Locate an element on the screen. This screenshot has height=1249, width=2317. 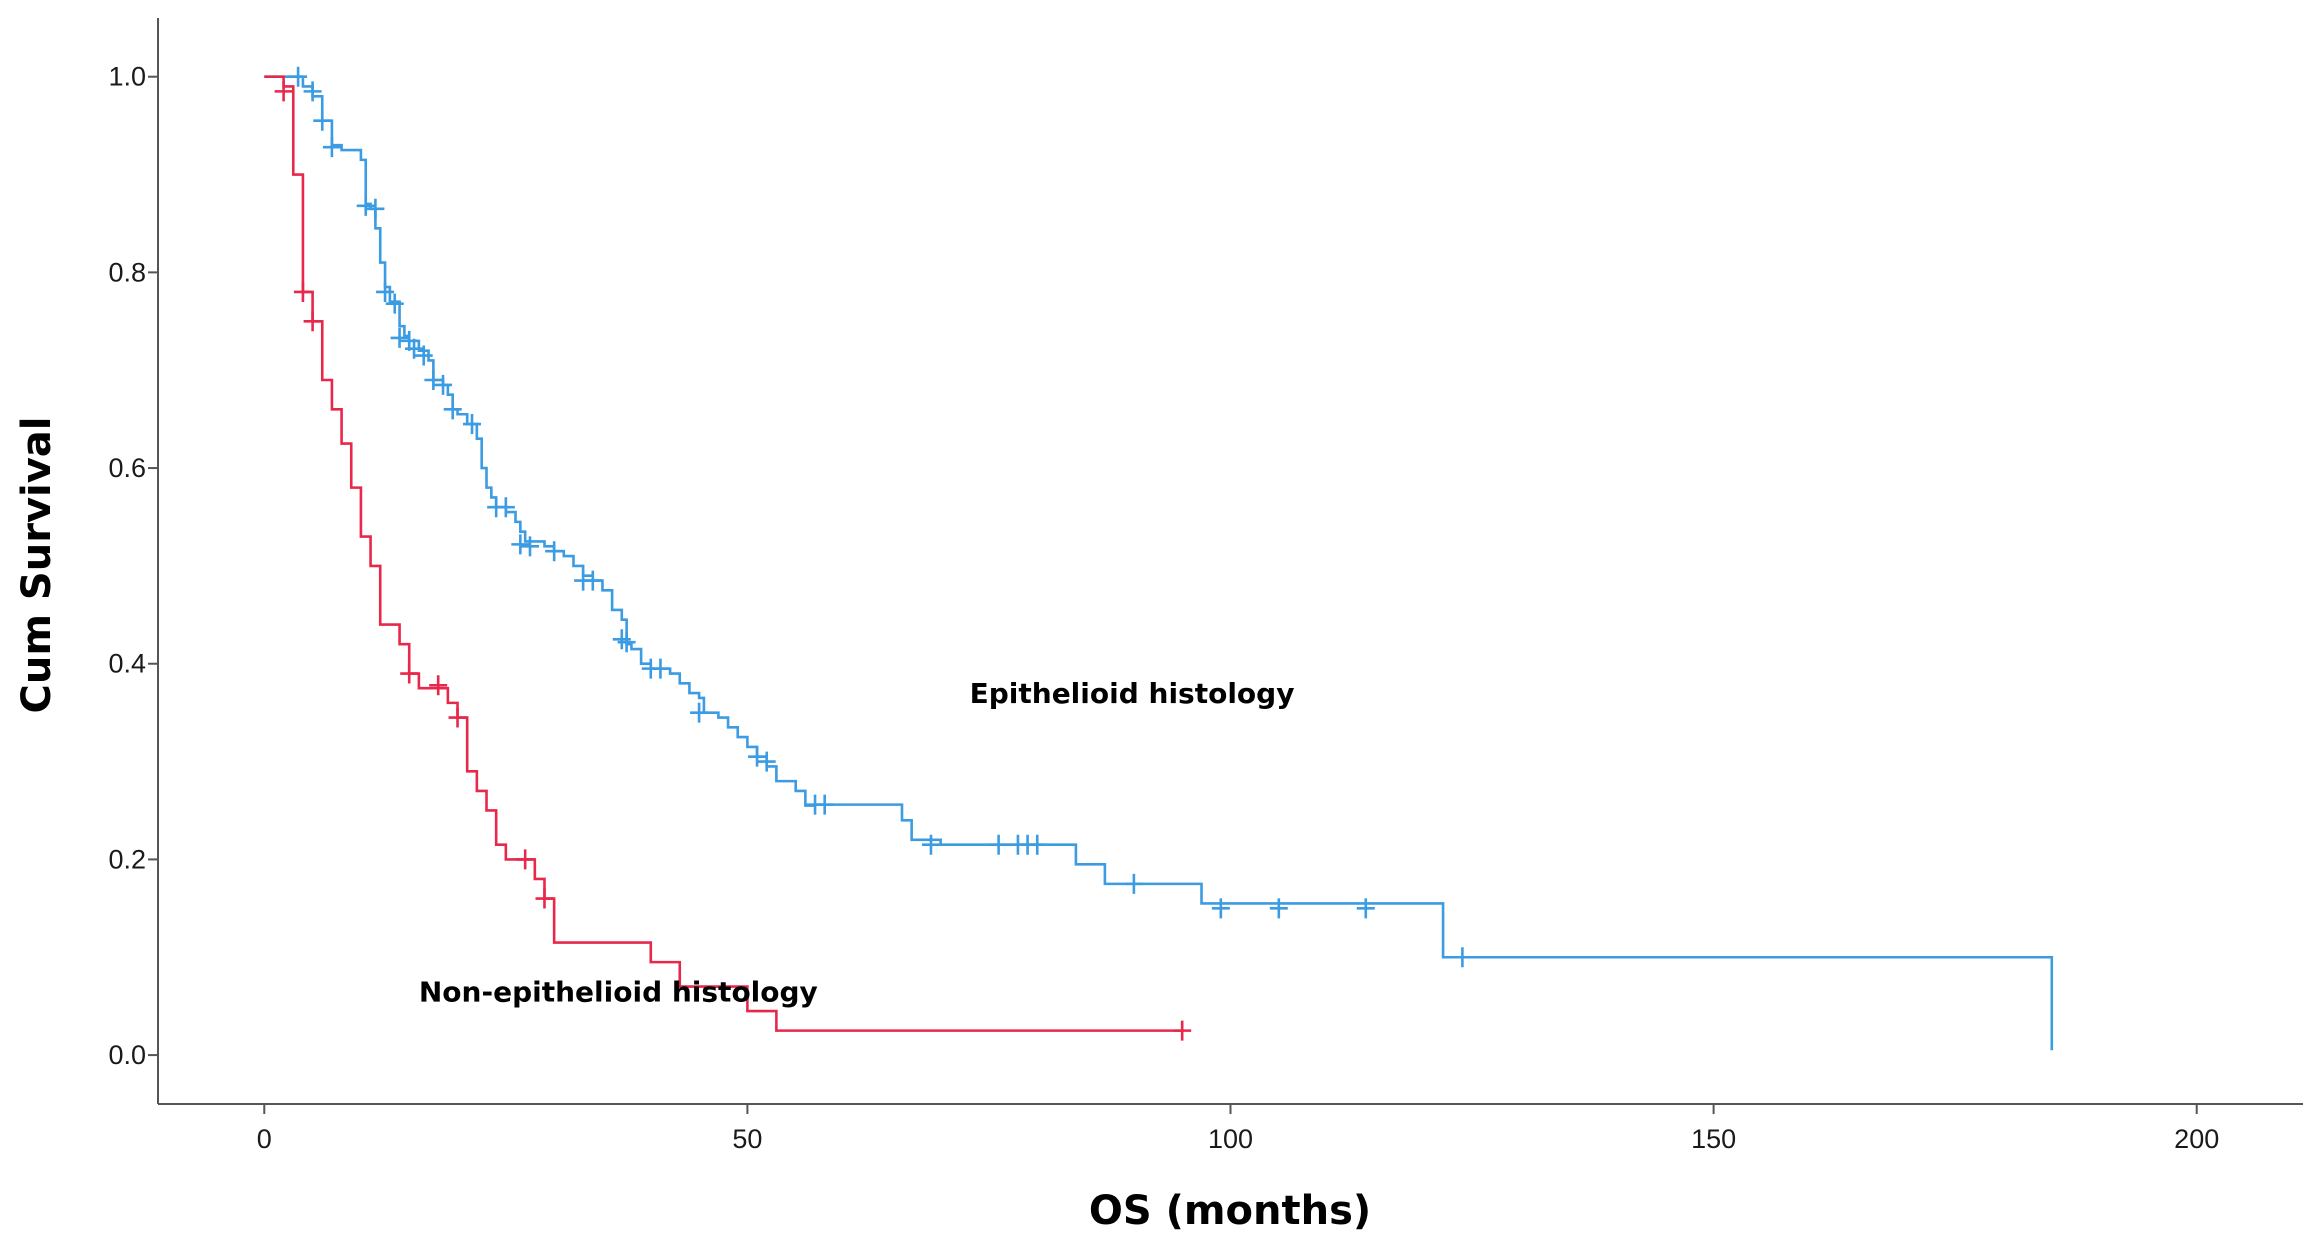
x-tick-label: 150 is located at coordinates (1713, 1139).